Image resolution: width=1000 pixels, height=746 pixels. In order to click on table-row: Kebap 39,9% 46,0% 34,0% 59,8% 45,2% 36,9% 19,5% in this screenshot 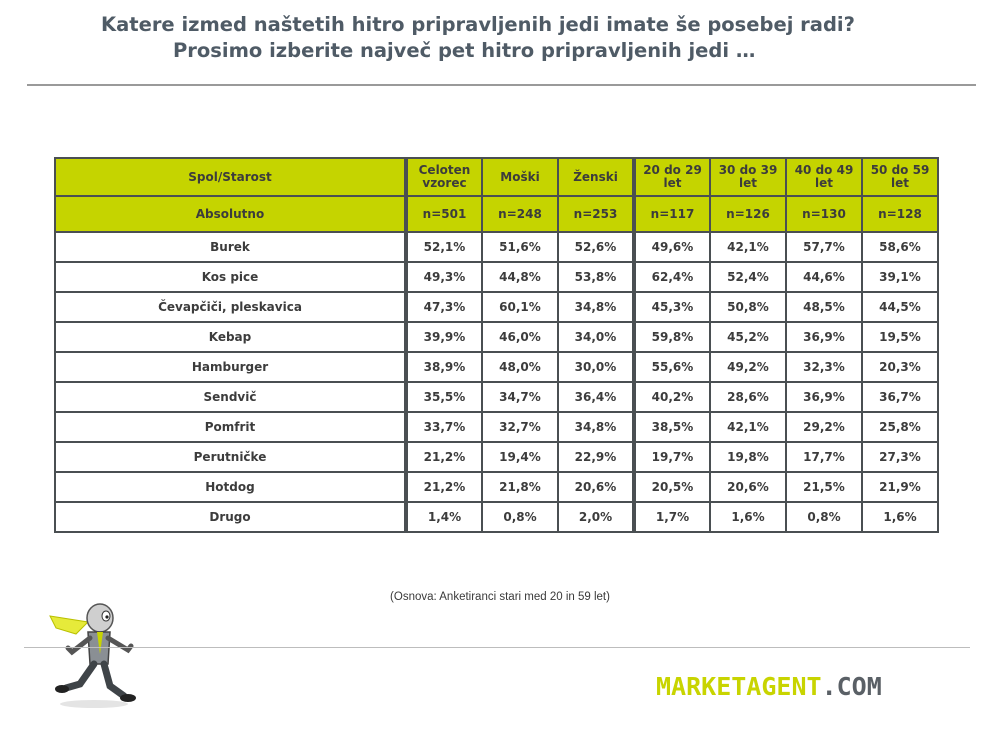, I will do `click(496, 337)`.